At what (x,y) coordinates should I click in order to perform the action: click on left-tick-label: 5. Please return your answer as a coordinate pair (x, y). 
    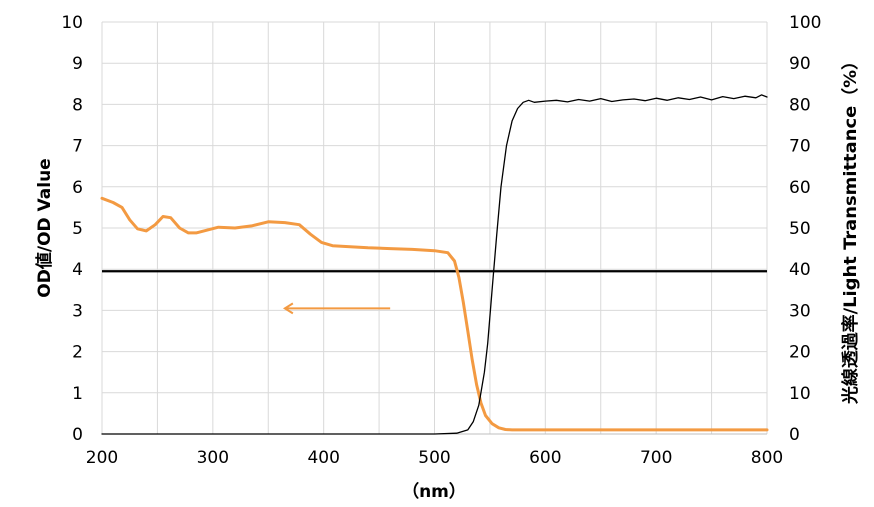
    Looking at the image, I should click on (77, 229).